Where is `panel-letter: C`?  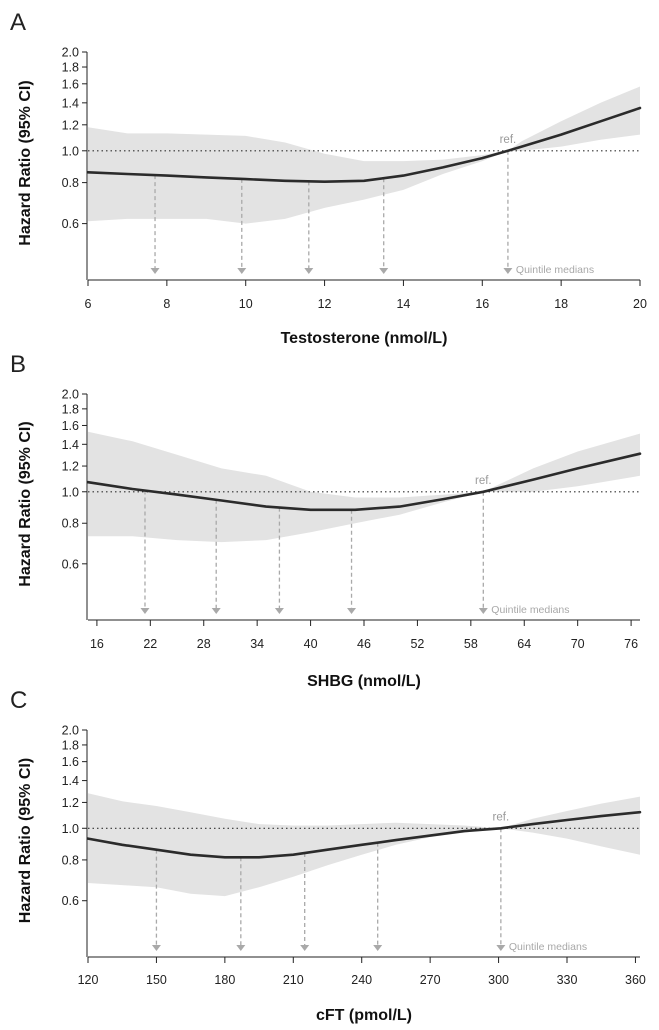
panel-letter: C is located at coordinates (18, 700).